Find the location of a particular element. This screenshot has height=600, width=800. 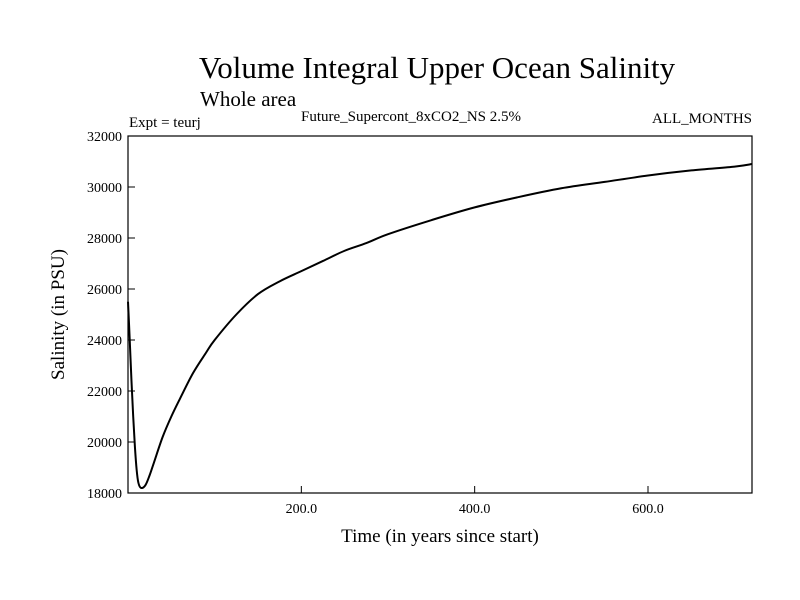

chart-subtitle: Whole area is located at coordinates (248, 99).